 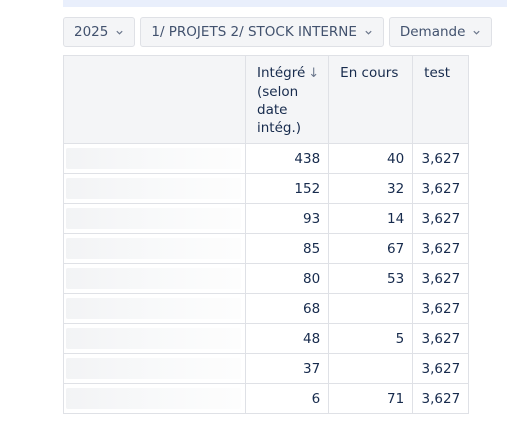 I want to click on header-test-column: test, so click(x=441, y=99).